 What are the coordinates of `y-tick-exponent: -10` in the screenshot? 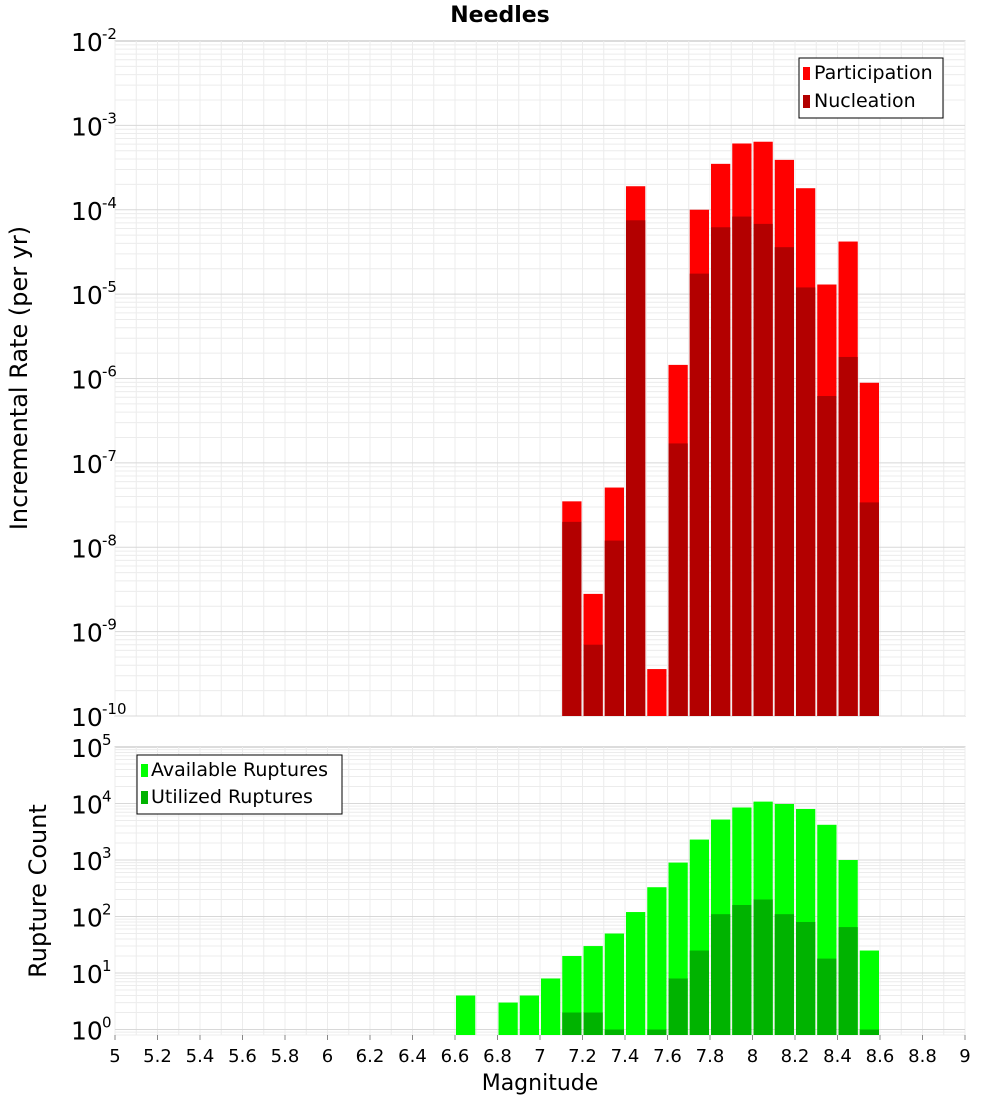 It's located at (114, 709).